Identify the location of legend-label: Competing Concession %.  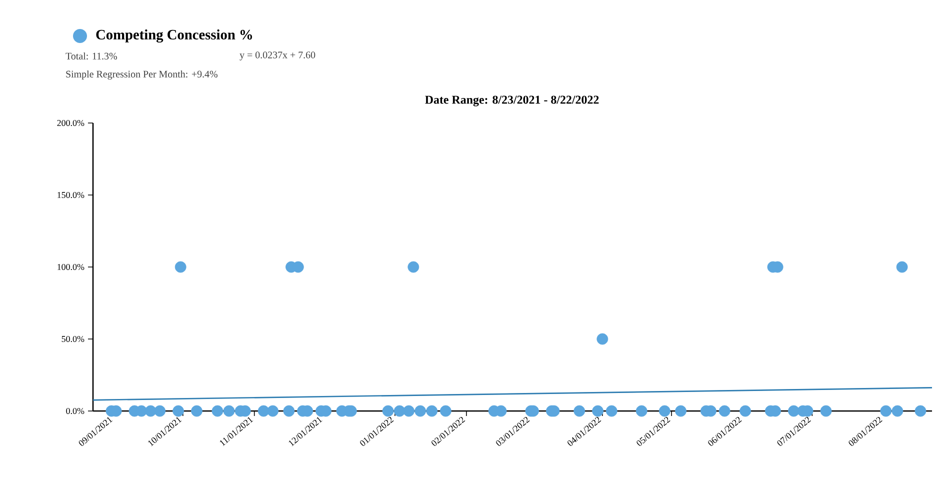
(174, 36).